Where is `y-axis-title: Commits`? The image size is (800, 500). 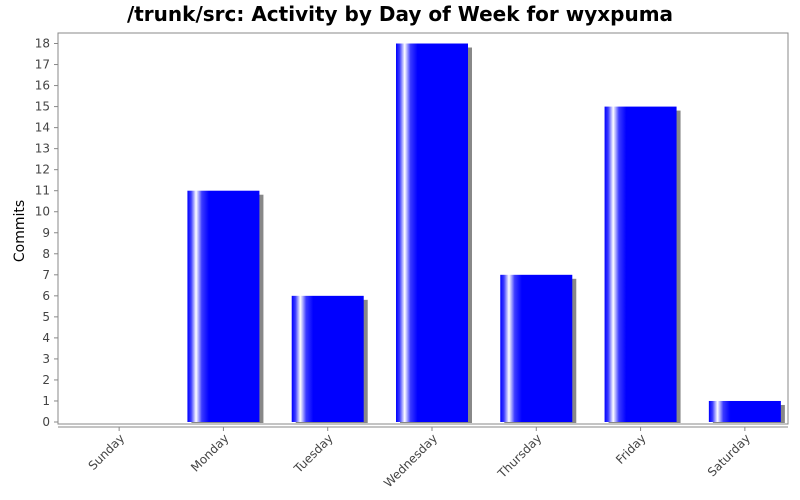
y-axis-title: Commits is located at coordinates (20, 231).